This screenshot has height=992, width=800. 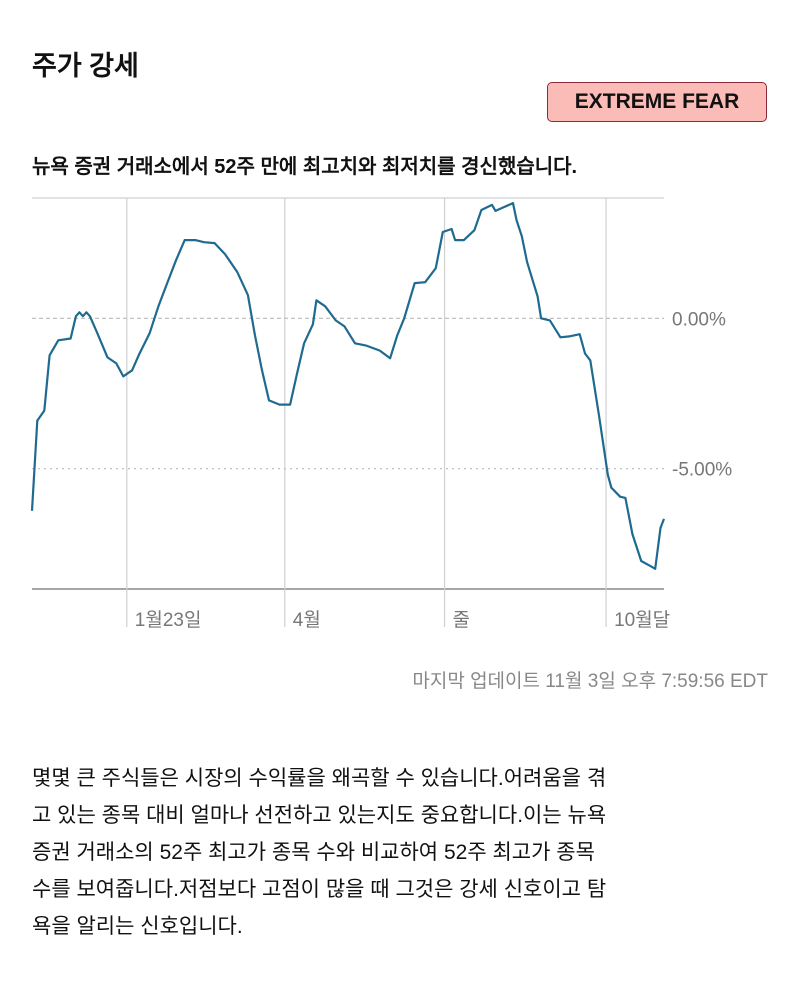 I want to click on x-tick-label: 10월달, so click(x=642, y=620).